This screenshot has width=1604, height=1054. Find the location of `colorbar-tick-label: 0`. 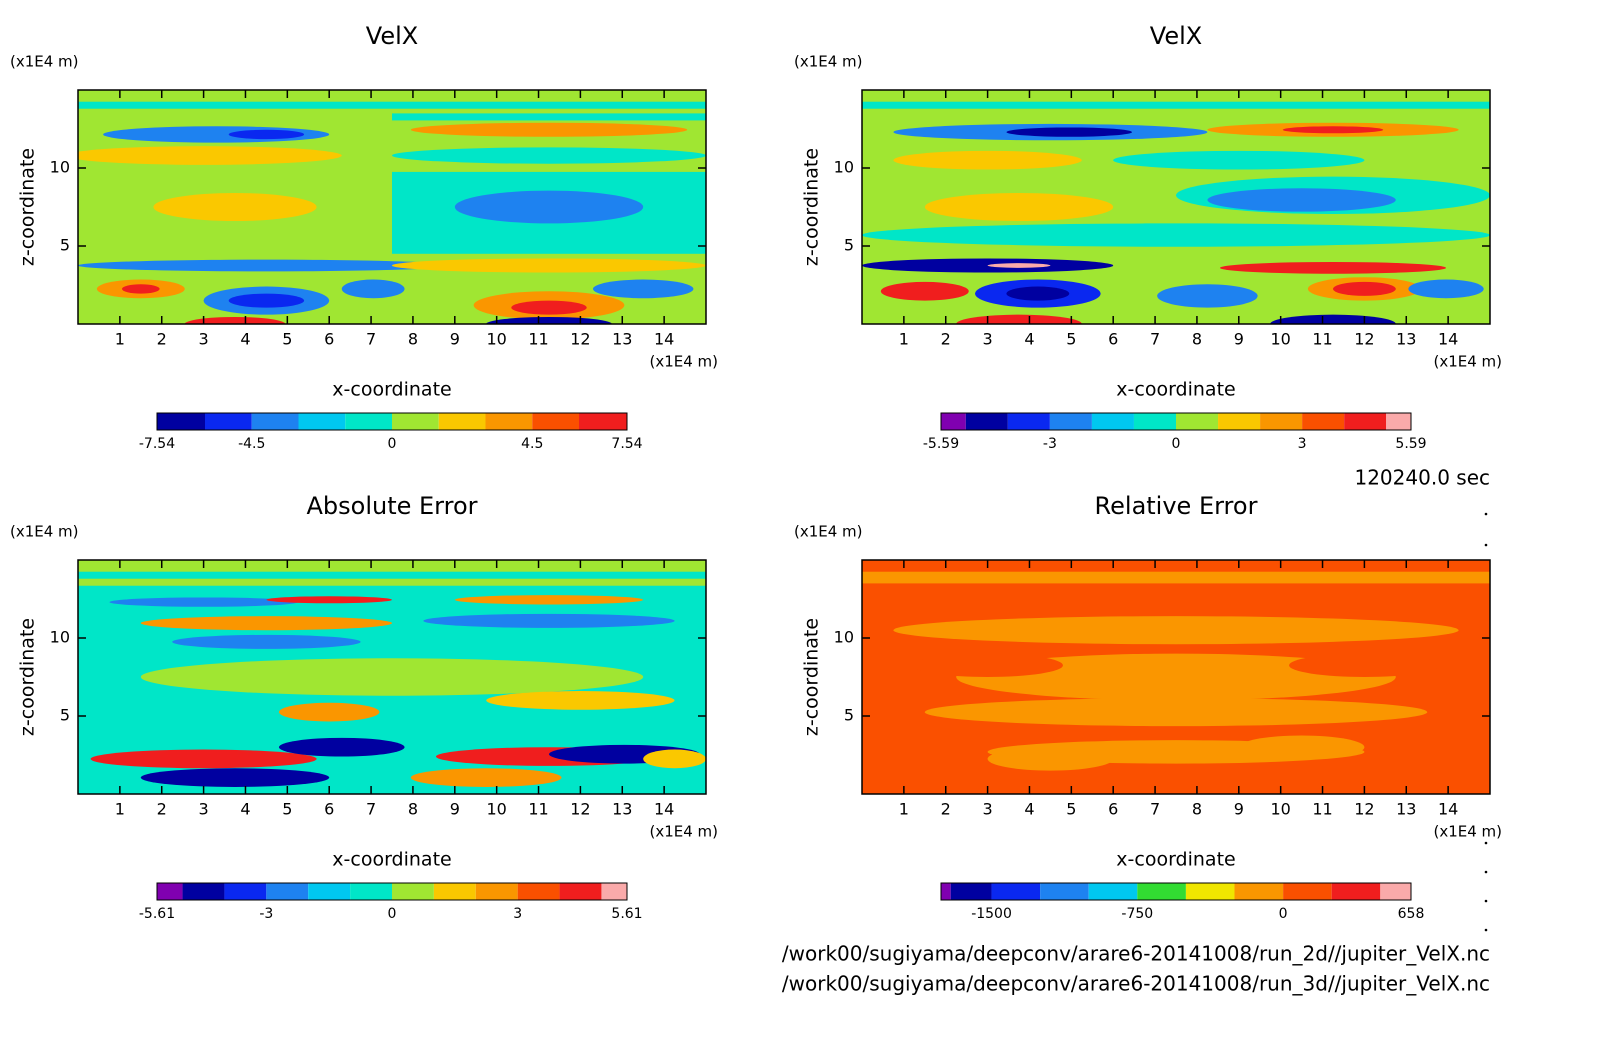

colorbar-tick-label: 0 is located at coordinates (1283, 914).